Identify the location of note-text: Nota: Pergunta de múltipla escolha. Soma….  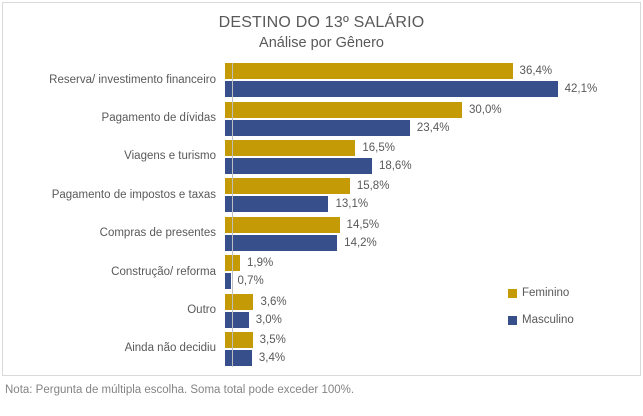
(180, 390).